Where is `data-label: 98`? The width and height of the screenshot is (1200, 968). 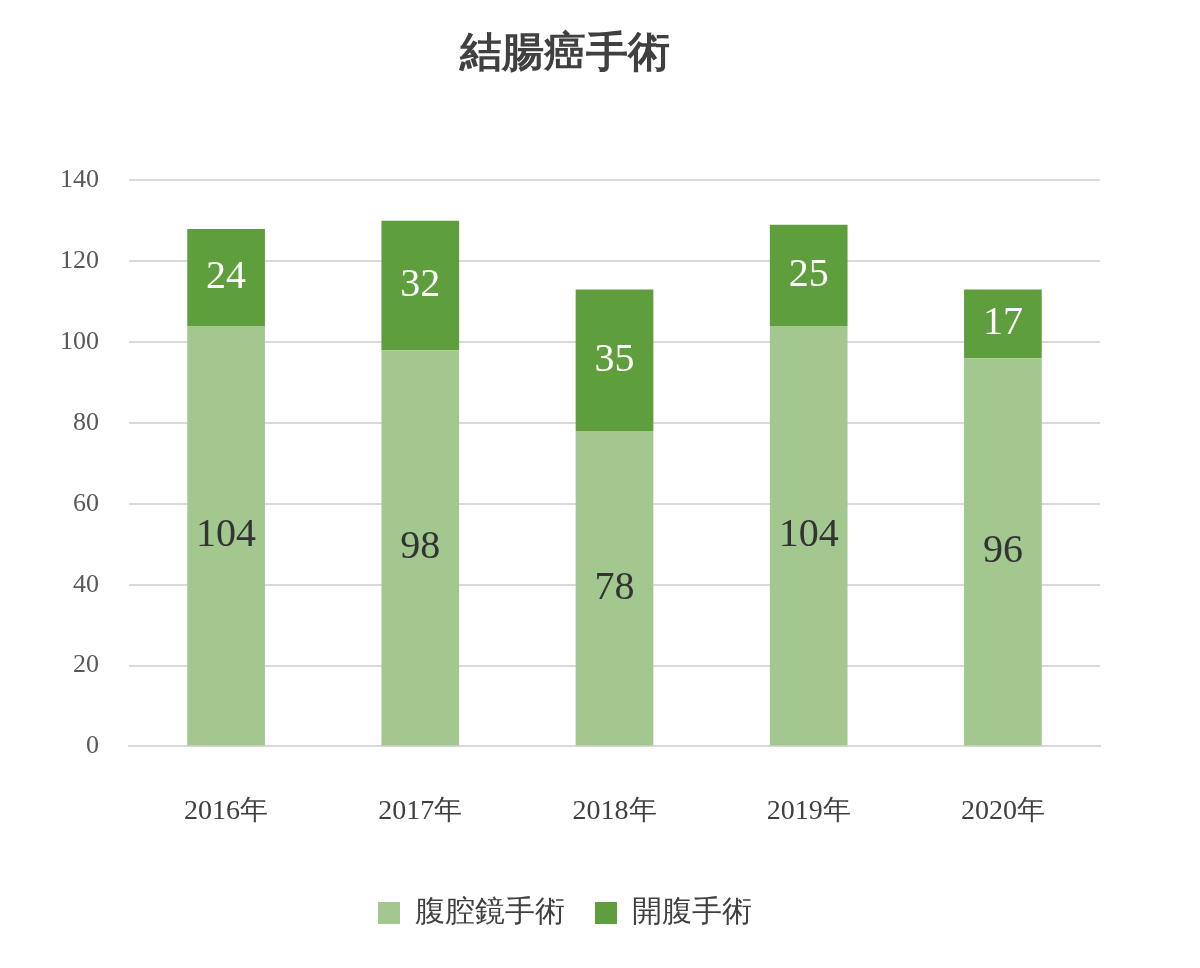 data-label: 98 is located at coordinates (420, 545).